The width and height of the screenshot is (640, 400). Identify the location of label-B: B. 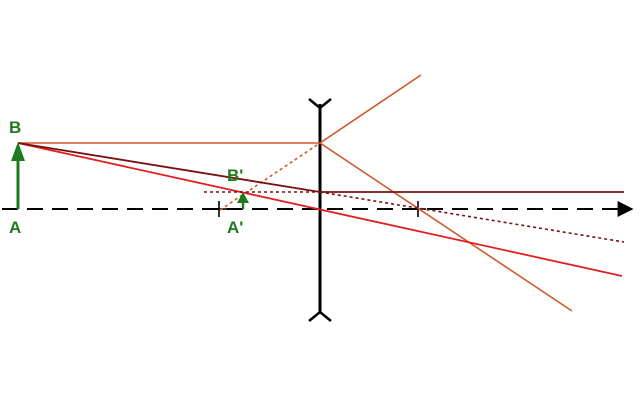
(15, 127).